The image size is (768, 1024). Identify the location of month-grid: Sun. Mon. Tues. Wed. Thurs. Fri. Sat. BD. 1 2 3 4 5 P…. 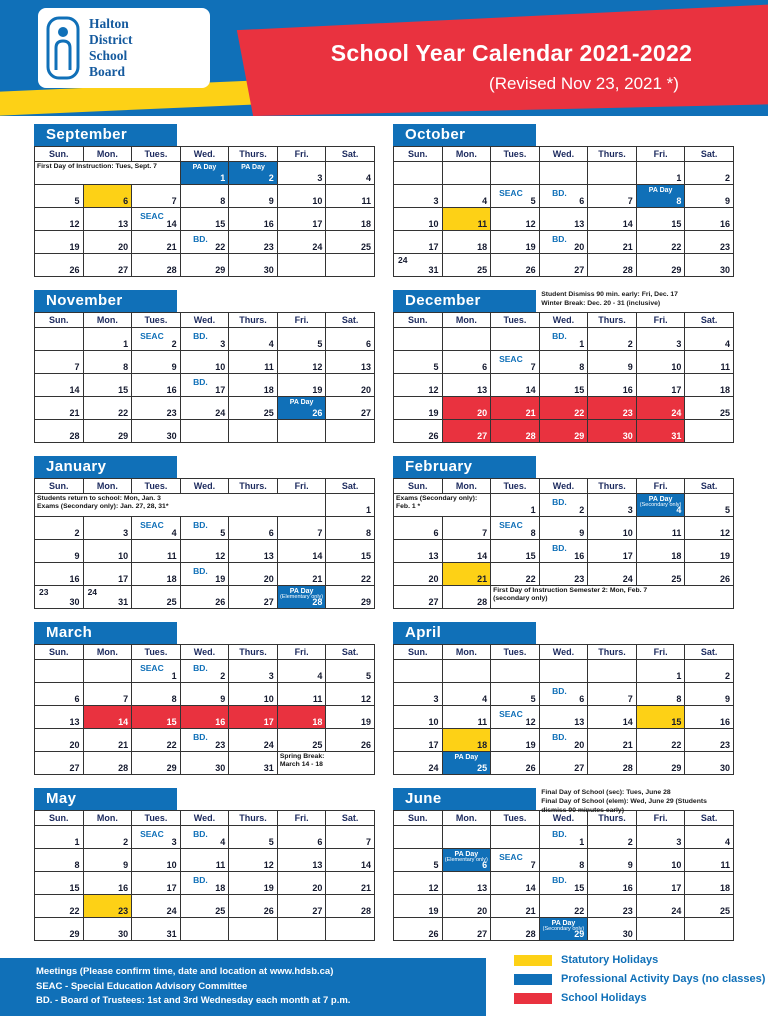
(563, 875).